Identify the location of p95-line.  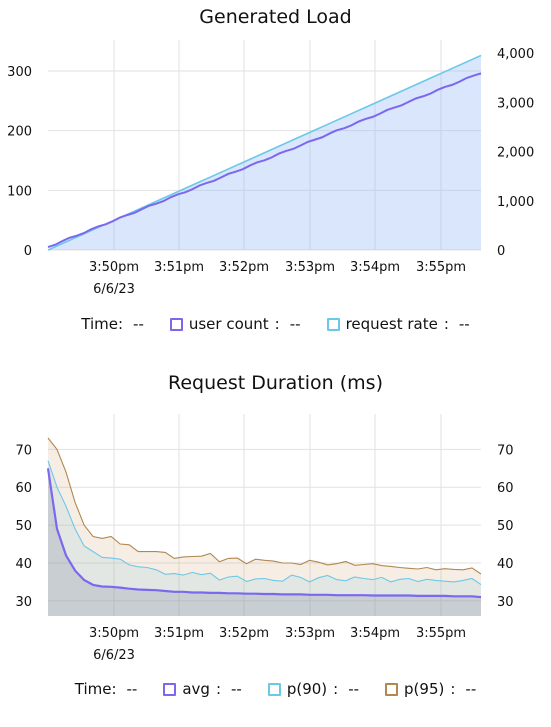
(264, 506).